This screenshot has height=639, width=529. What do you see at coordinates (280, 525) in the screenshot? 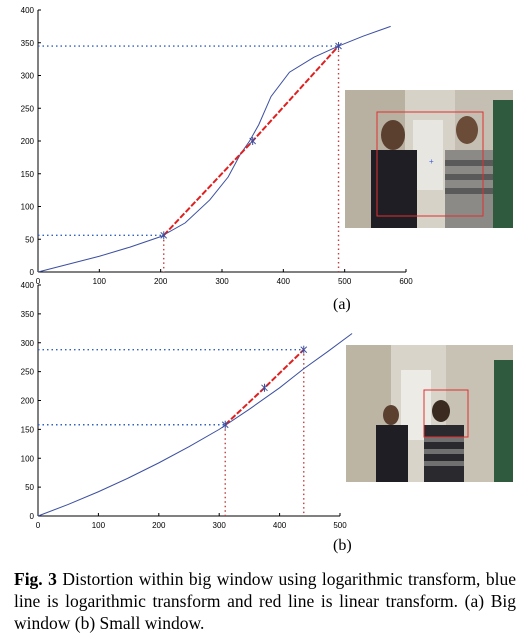
I see `chart-b-x-tick-label: 400` at bounding box center [280, 525].